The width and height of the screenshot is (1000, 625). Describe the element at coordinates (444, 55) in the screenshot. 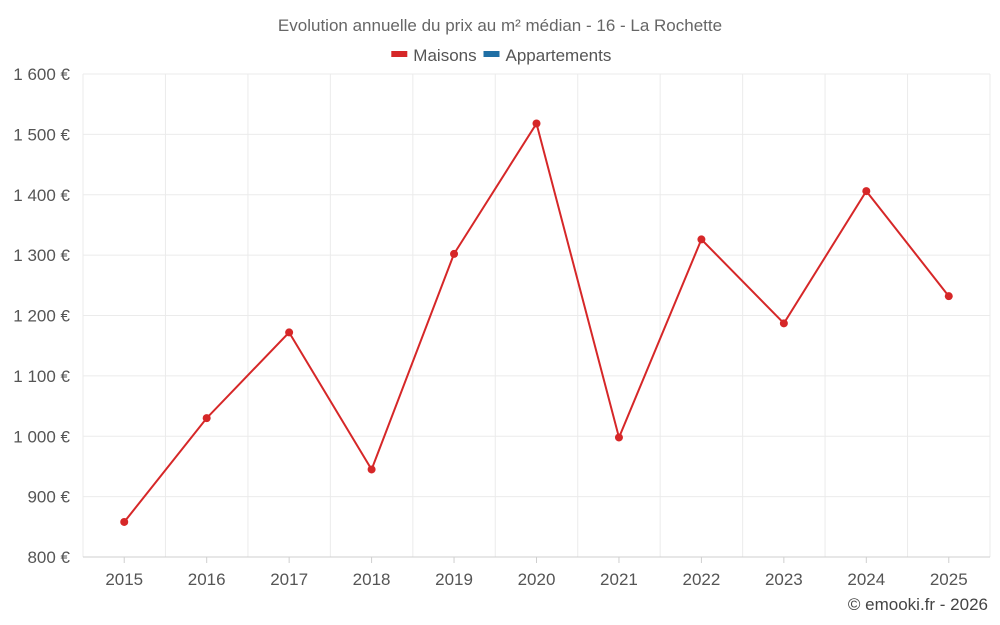

I see `legend-label: Maisons` at that location.